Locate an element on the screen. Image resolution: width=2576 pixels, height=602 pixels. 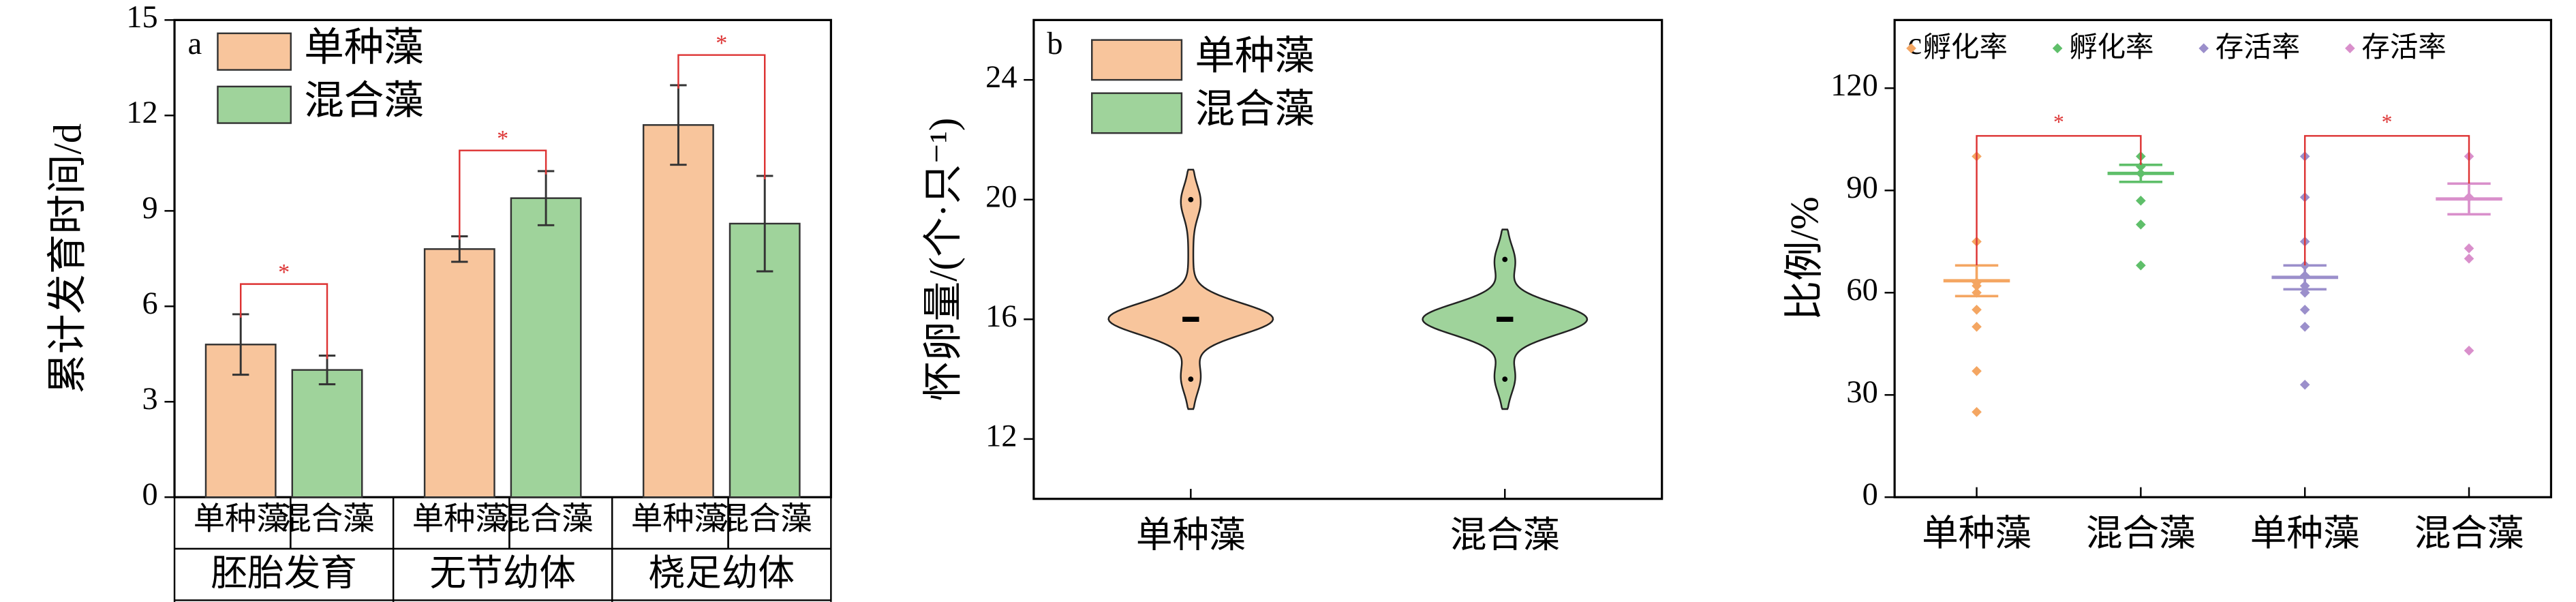
x-tick-label: 无节幼体 is located at coordinates (502, 573).